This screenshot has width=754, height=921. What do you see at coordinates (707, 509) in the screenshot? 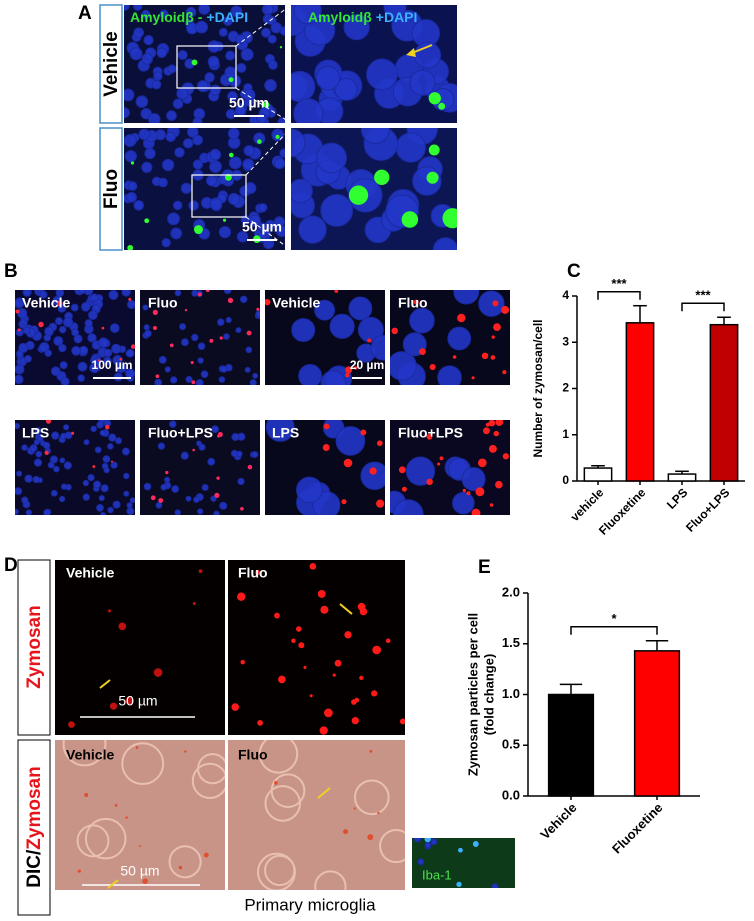
I see `x-tick-label: Fluo+LPS` at bounding box center [707, 509].